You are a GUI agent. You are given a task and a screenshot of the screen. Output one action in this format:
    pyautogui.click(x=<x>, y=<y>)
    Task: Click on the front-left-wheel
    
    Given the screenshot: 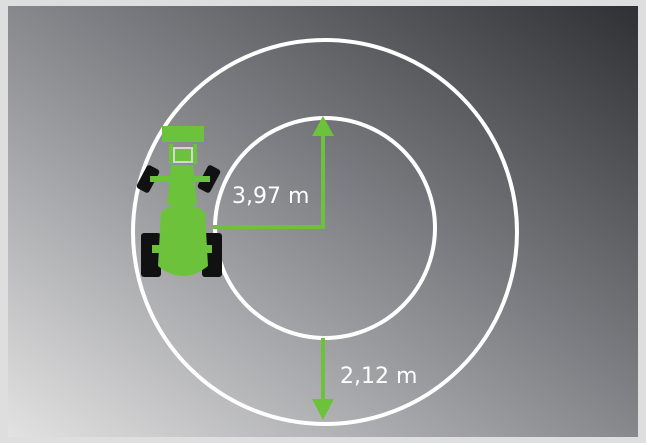 What is the action you would take?
    pyautogui.click(x=148, y=179)
    